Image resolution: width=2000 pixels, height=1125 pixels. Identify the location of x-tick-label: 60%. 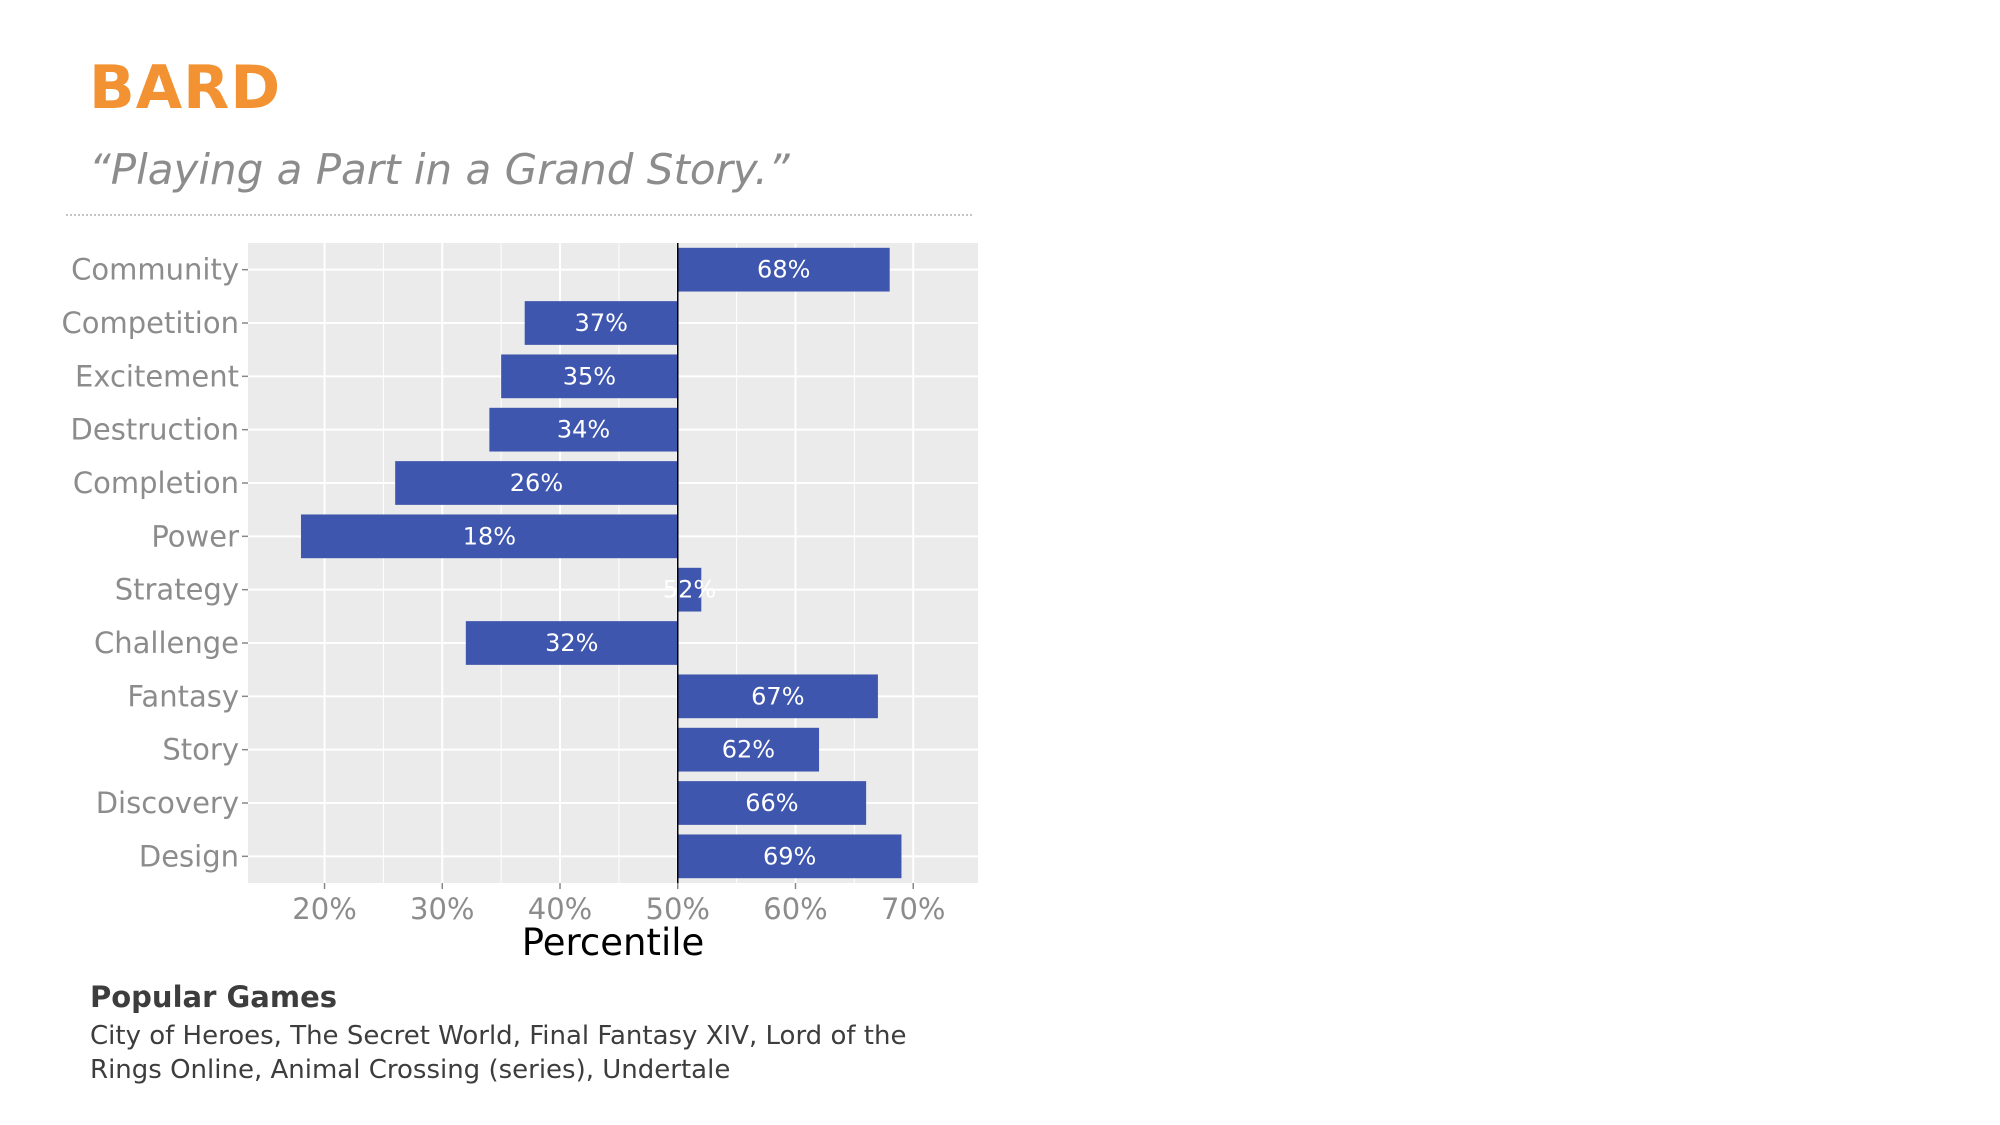
(795, 909).